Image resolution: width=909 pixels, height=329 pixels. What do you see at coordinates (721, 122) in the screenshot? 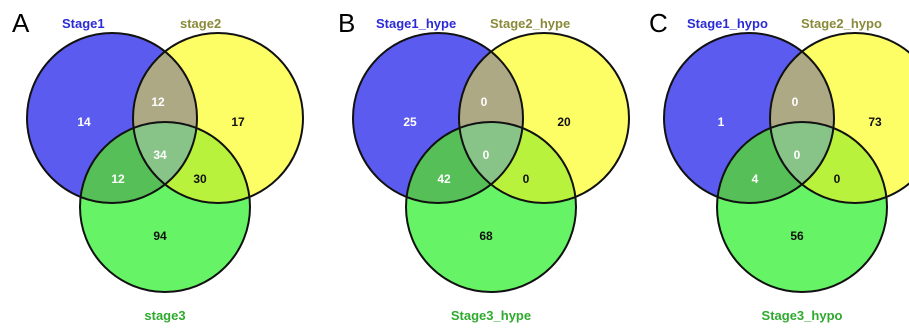
I see `count-only1: 1` at bounding box center [721, 122].